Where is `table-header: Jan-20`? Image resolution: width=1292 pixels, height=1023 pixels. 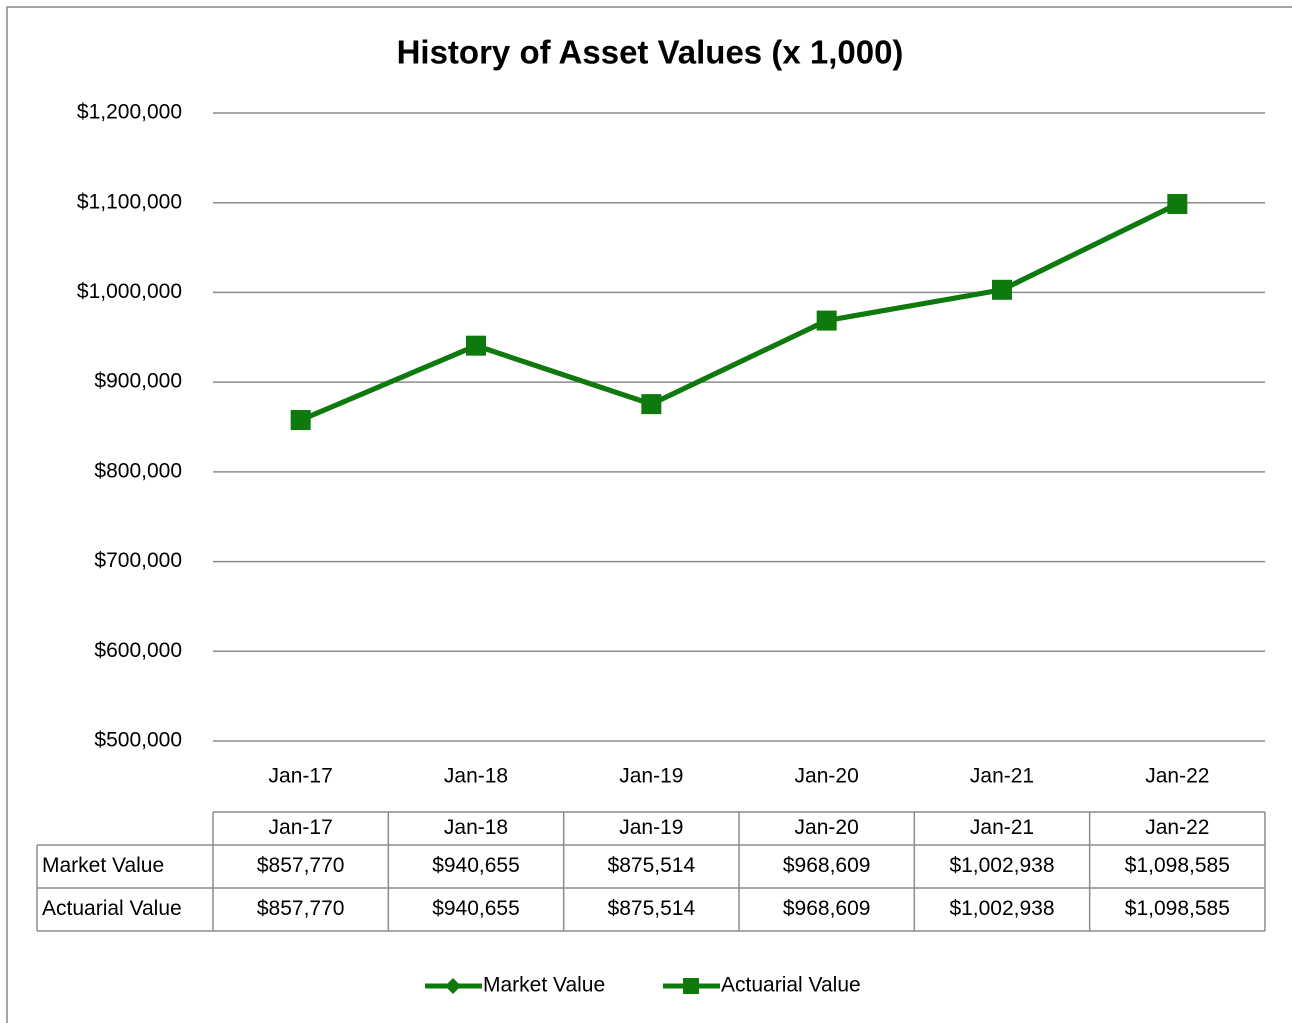 table-header: Jan-20 is located at coordinates (827, 827).